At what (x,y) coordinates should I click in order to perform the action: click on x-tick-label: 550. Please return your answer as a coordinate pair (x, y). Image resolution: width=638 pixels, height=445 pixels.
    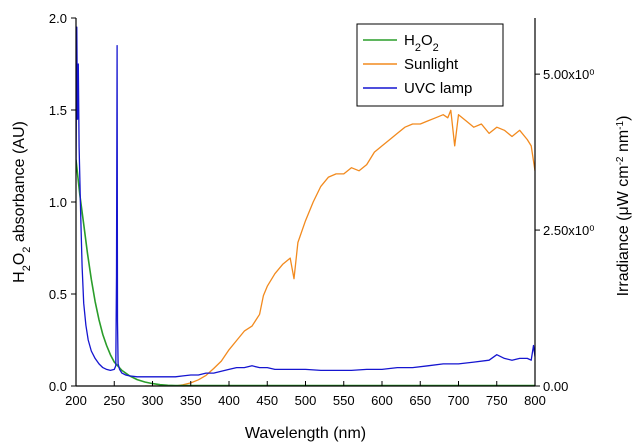
    Looking at the image, I should click on (344, 400).